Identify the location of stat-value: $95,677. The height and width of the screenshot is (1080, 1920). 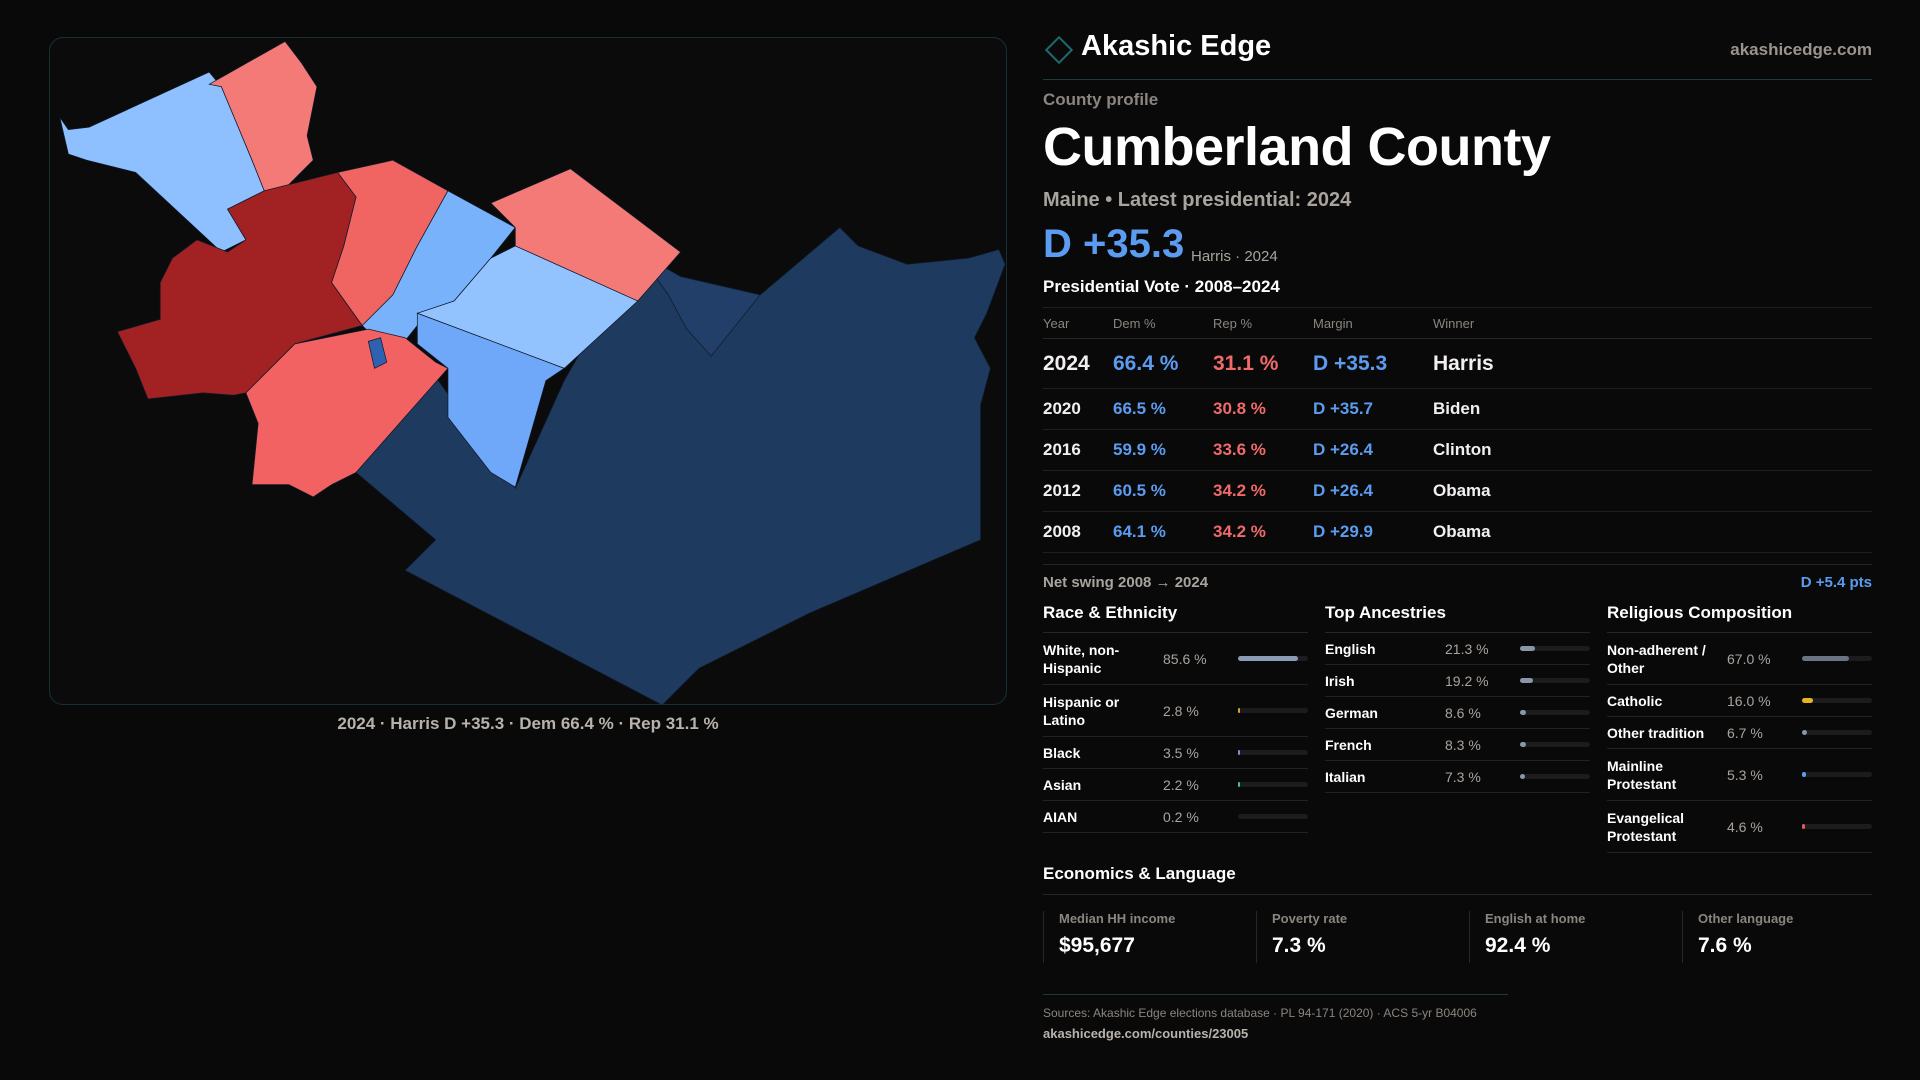
(1097, 945).